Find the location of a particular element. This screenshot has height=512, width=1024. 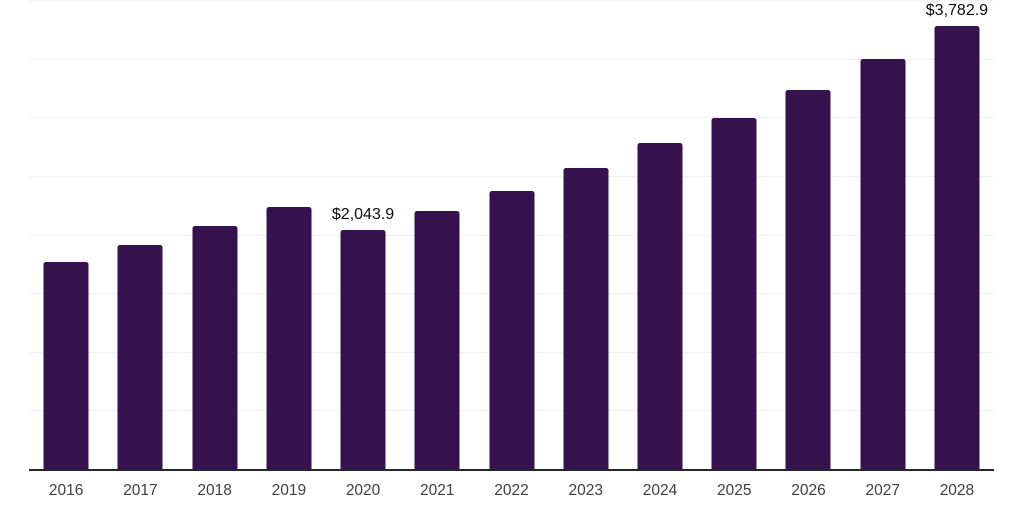

bar-slot-2025 is located at coordinates (734, 235).